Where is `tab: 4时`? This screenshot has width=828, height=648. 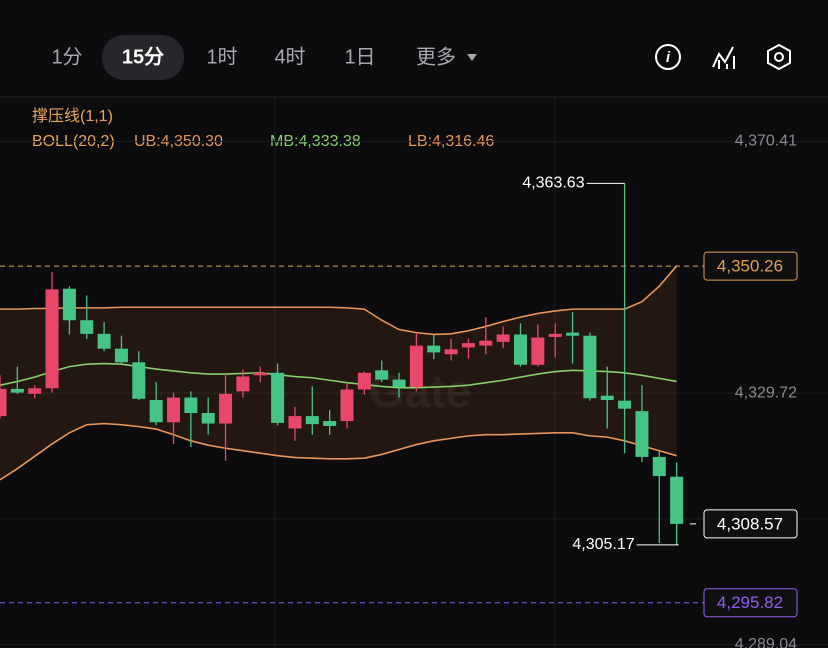
tab: 4时 is located at coordinates (289, 56).